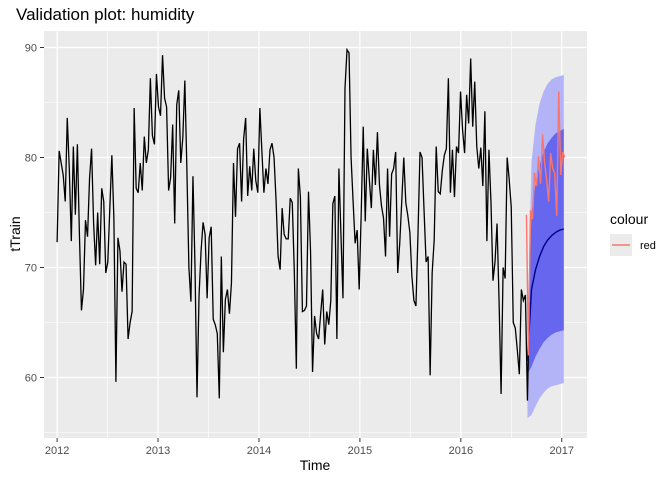  Describe the element at coordinates (259, 451) in the screenshot. I see `x-tick-label: 2014` at that location.